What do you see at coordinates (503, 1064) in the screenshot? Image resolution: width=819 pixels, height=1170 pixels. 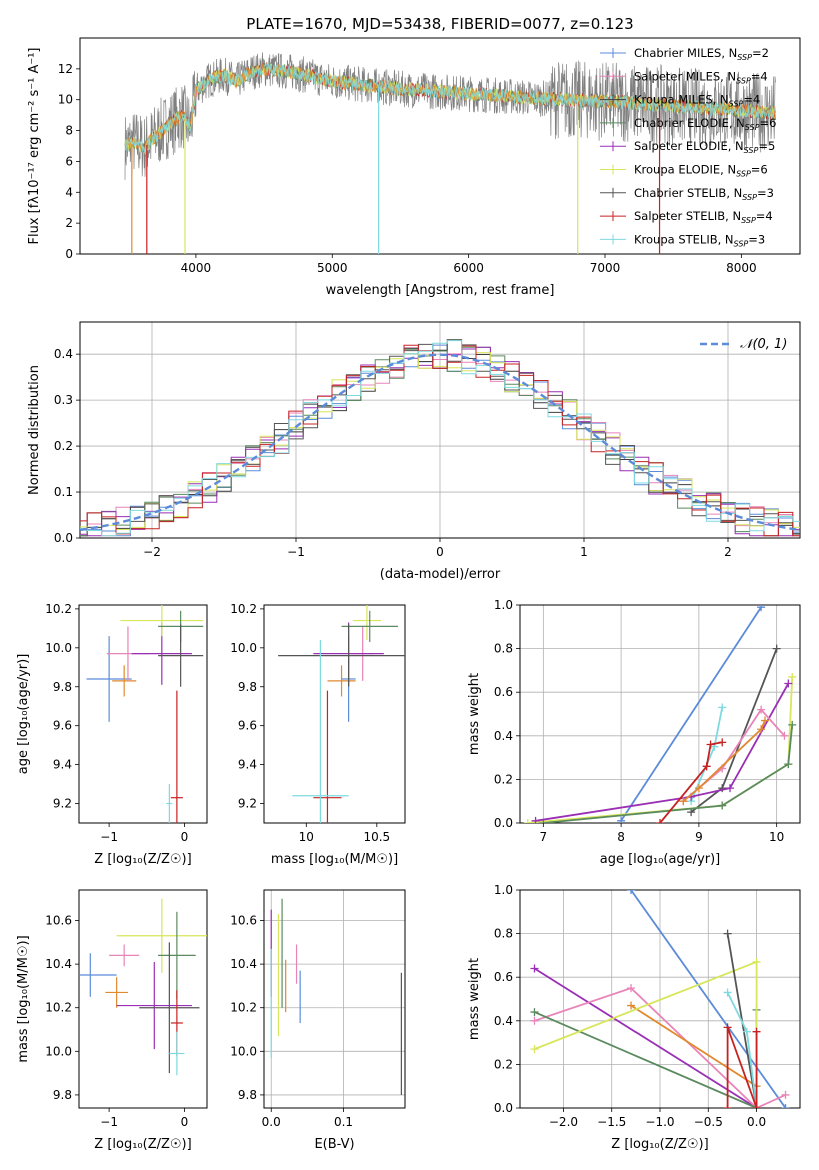 I see `mass_weight_vs_Z-ytick-label: 0.2` at bounding box center [503, 1064].